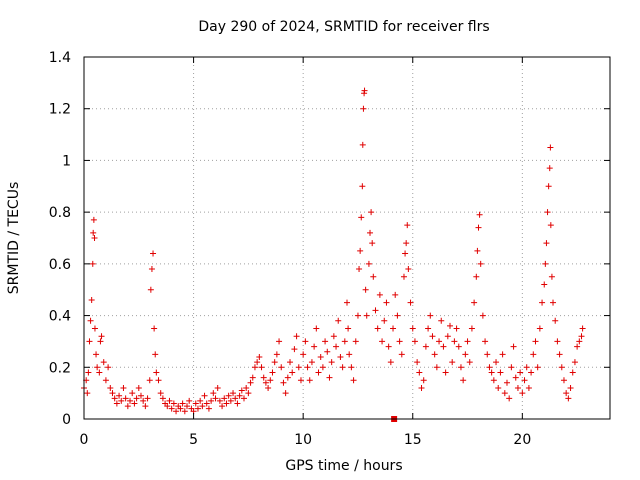  What do you see at coordinates (84, 440) in the screenshot?
I see `x-tick-label: 0` at bounding box center [84, 440].